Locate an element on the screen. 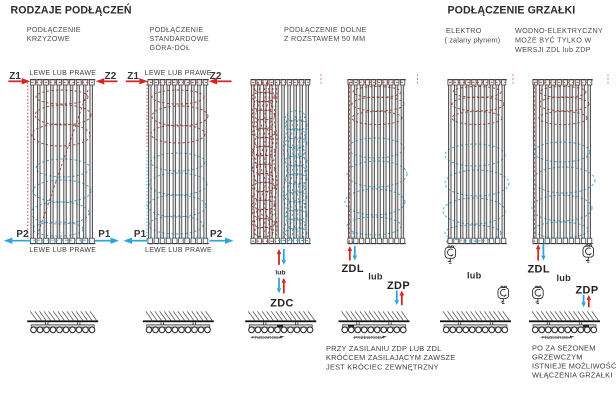 The width and height of the screenshot is (616, 400). svg-text: ISTNIEJE MOŻLIWOŚĆ is located at coordinates (574, 366).